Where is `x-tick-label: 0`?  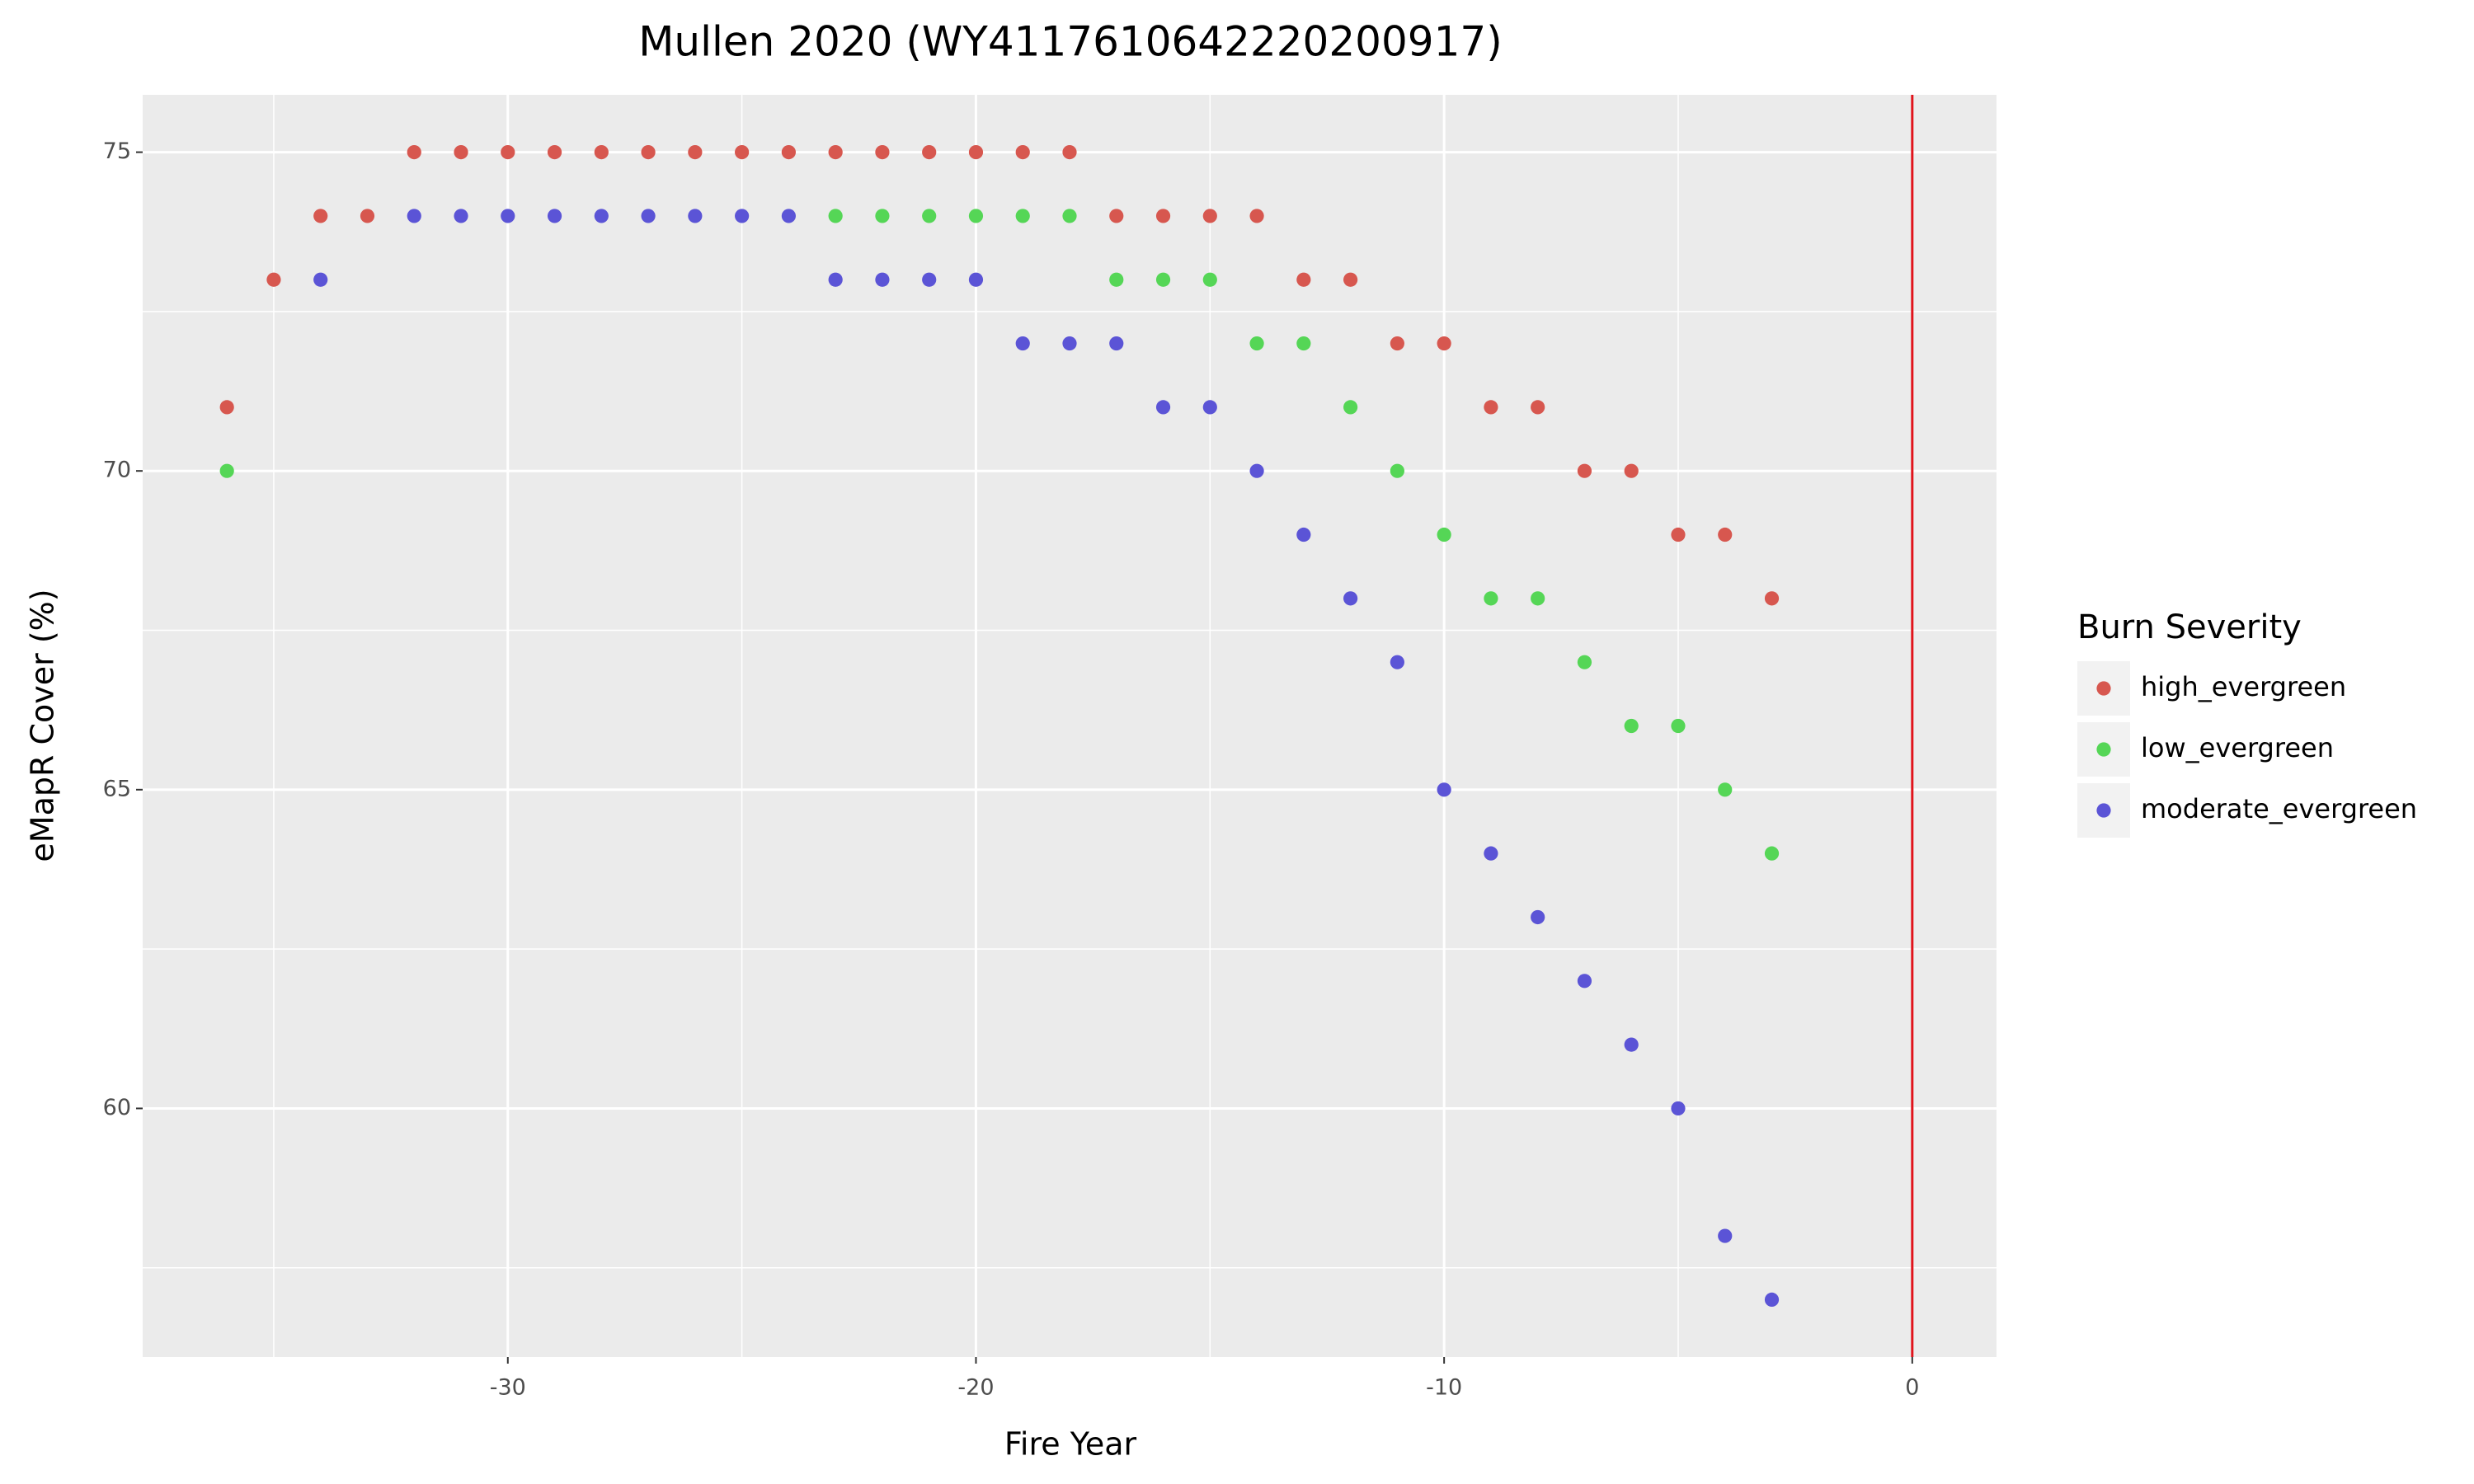 x-tick-label: 0 is located at coordinates (1912, 1388).